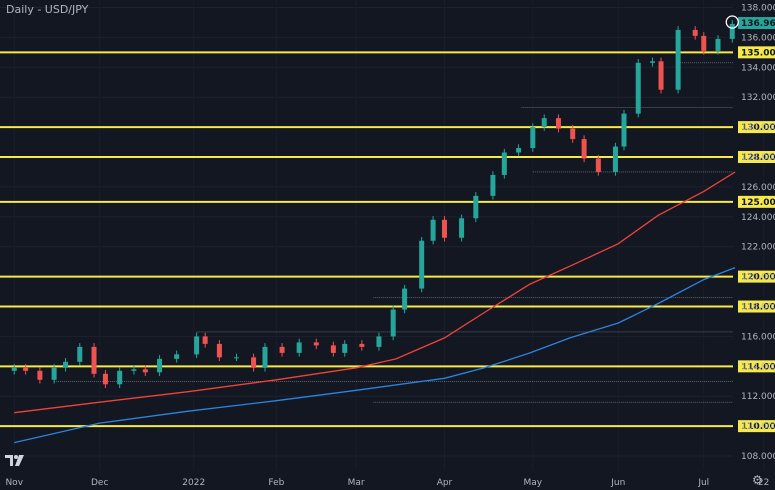 The image size is (775, 490). I want to click on level-label: 130.000, so click(758, 128).